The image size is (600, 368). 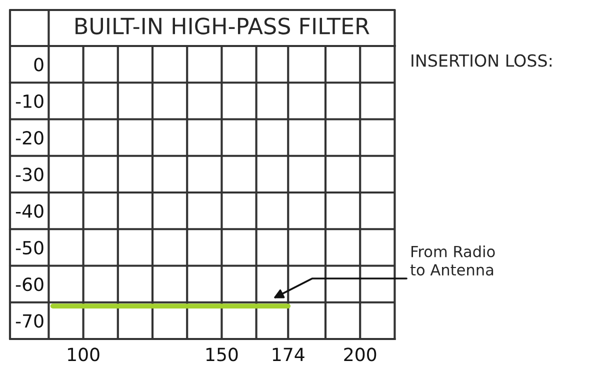 I want to click on y-tick-label: -70, so click(x=30, y=321).